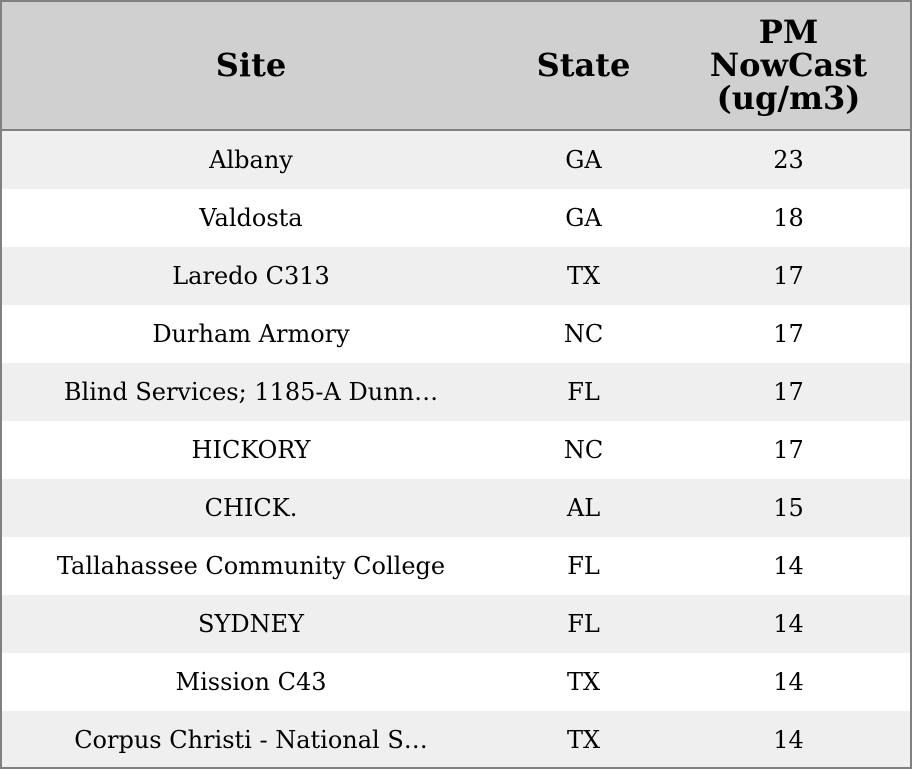 The height and width of the screenshot is (769, 912). I want to click on table-row: HICKORY NC 17, so click(456, 450).